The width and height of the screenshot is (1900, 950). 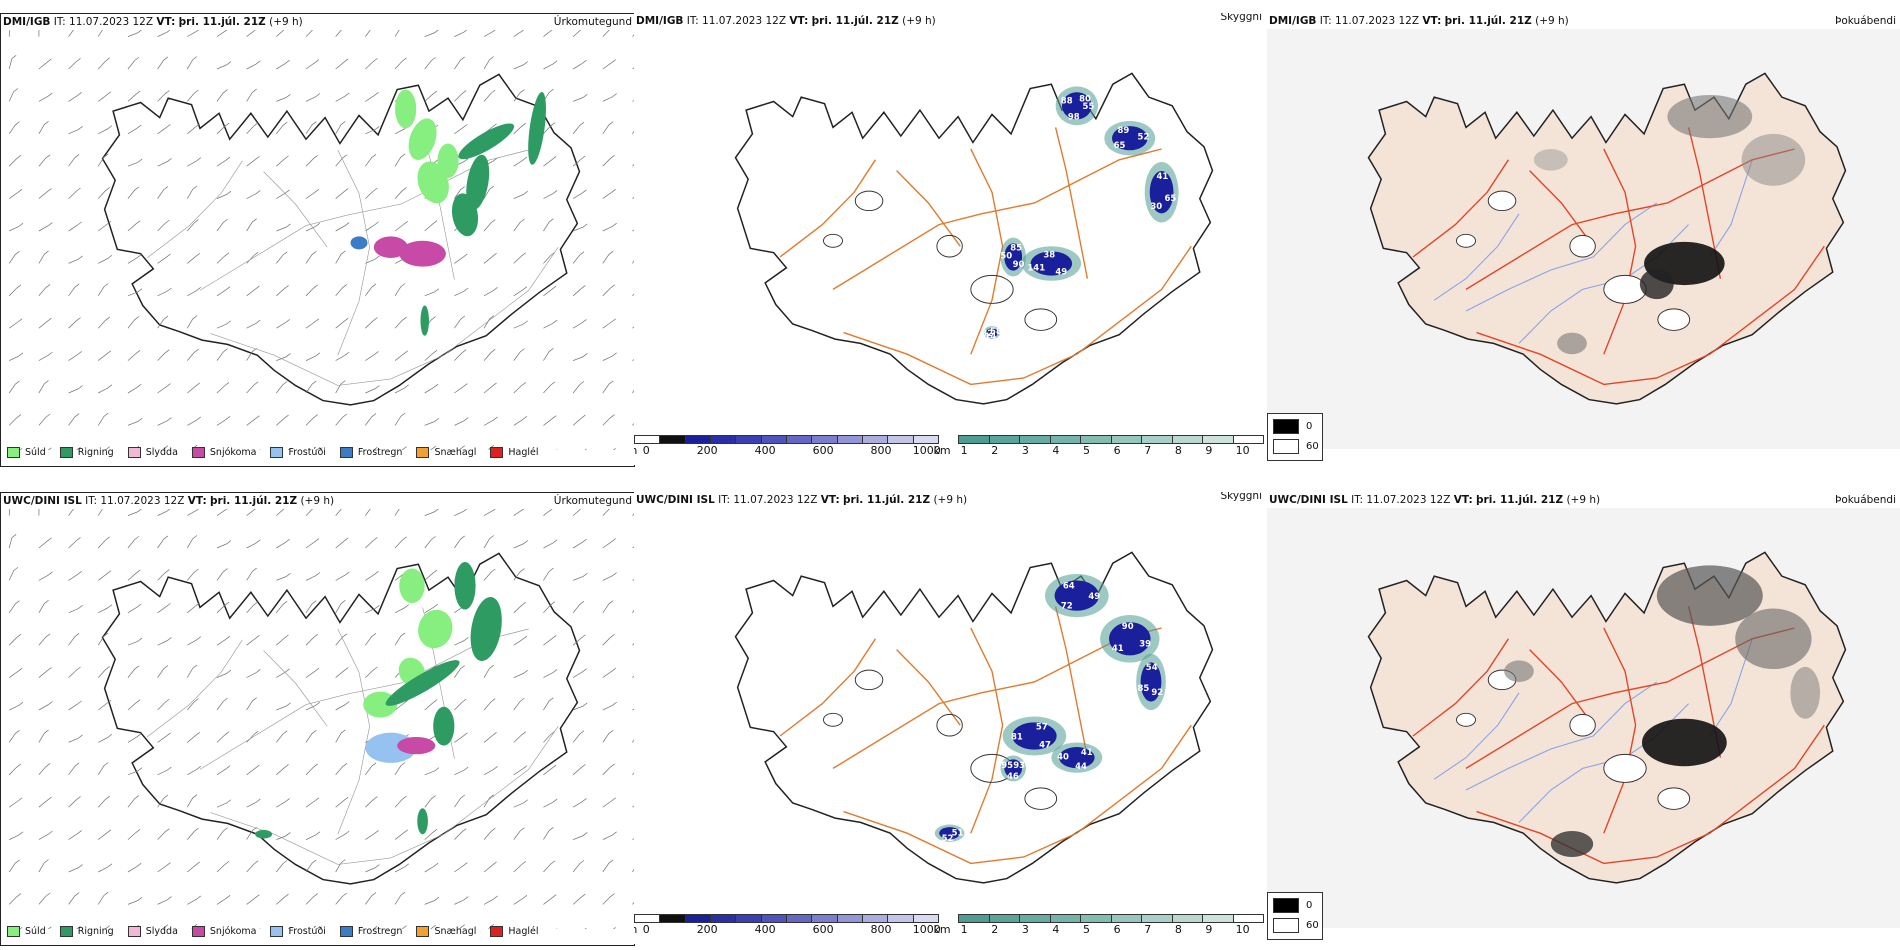 What do you see at coordinates (1148, 929) in the screenshot?
I see `tick-label: 7` at bounding box center [1148, 929].